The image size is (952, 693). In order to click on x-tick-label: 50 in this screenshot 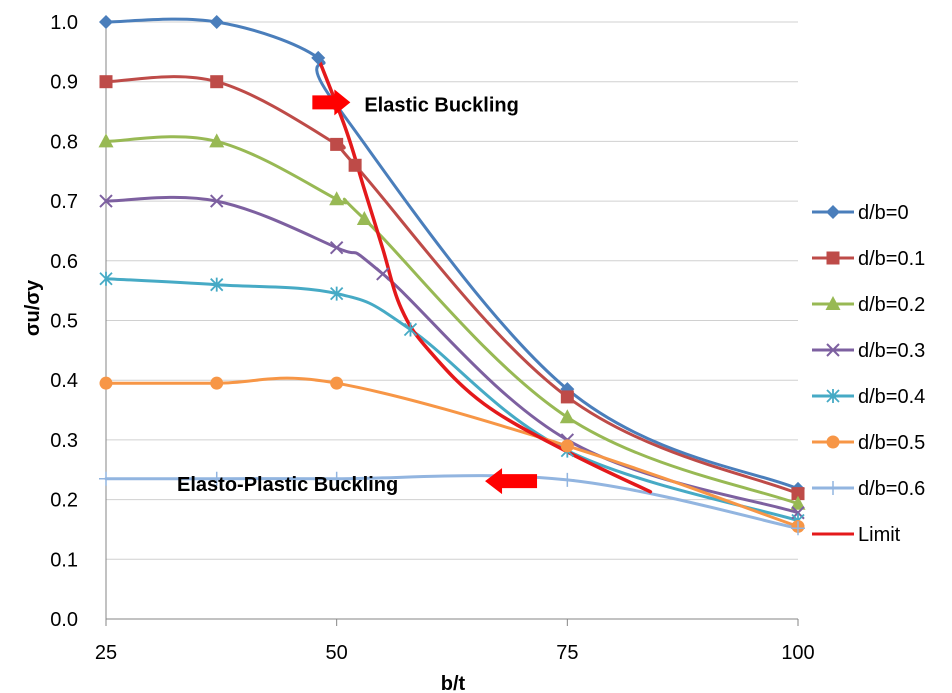, I will do `click(337, 653)`.